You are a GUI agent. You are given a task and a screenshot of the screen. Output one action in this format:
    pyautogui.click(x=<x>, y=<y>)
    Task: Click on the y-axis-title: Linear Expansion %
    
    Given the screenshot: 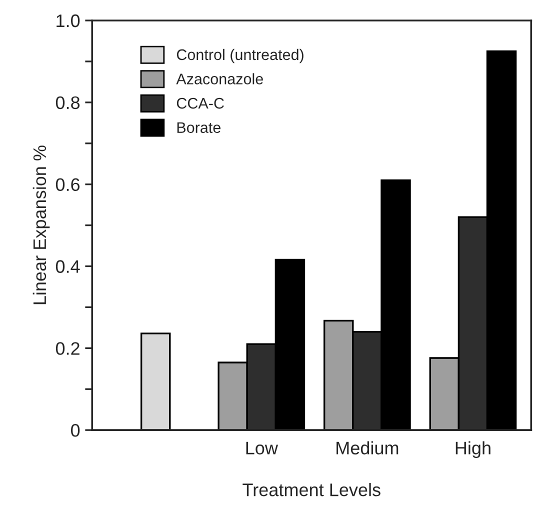 What is the action you would take?
    pyautogui.click(x=41, y=225)
    